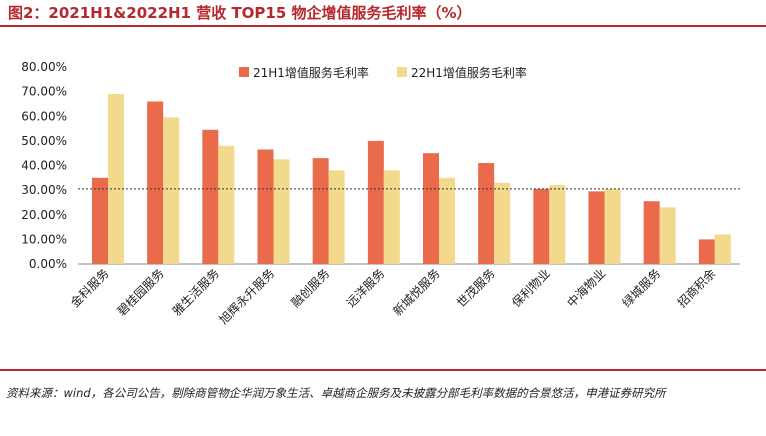 This screenshot has width=766, height=436. Describe the element at coordinates (416, 292) in the screenshot. I see `x-tick-label: 新城悦服务` at that location.